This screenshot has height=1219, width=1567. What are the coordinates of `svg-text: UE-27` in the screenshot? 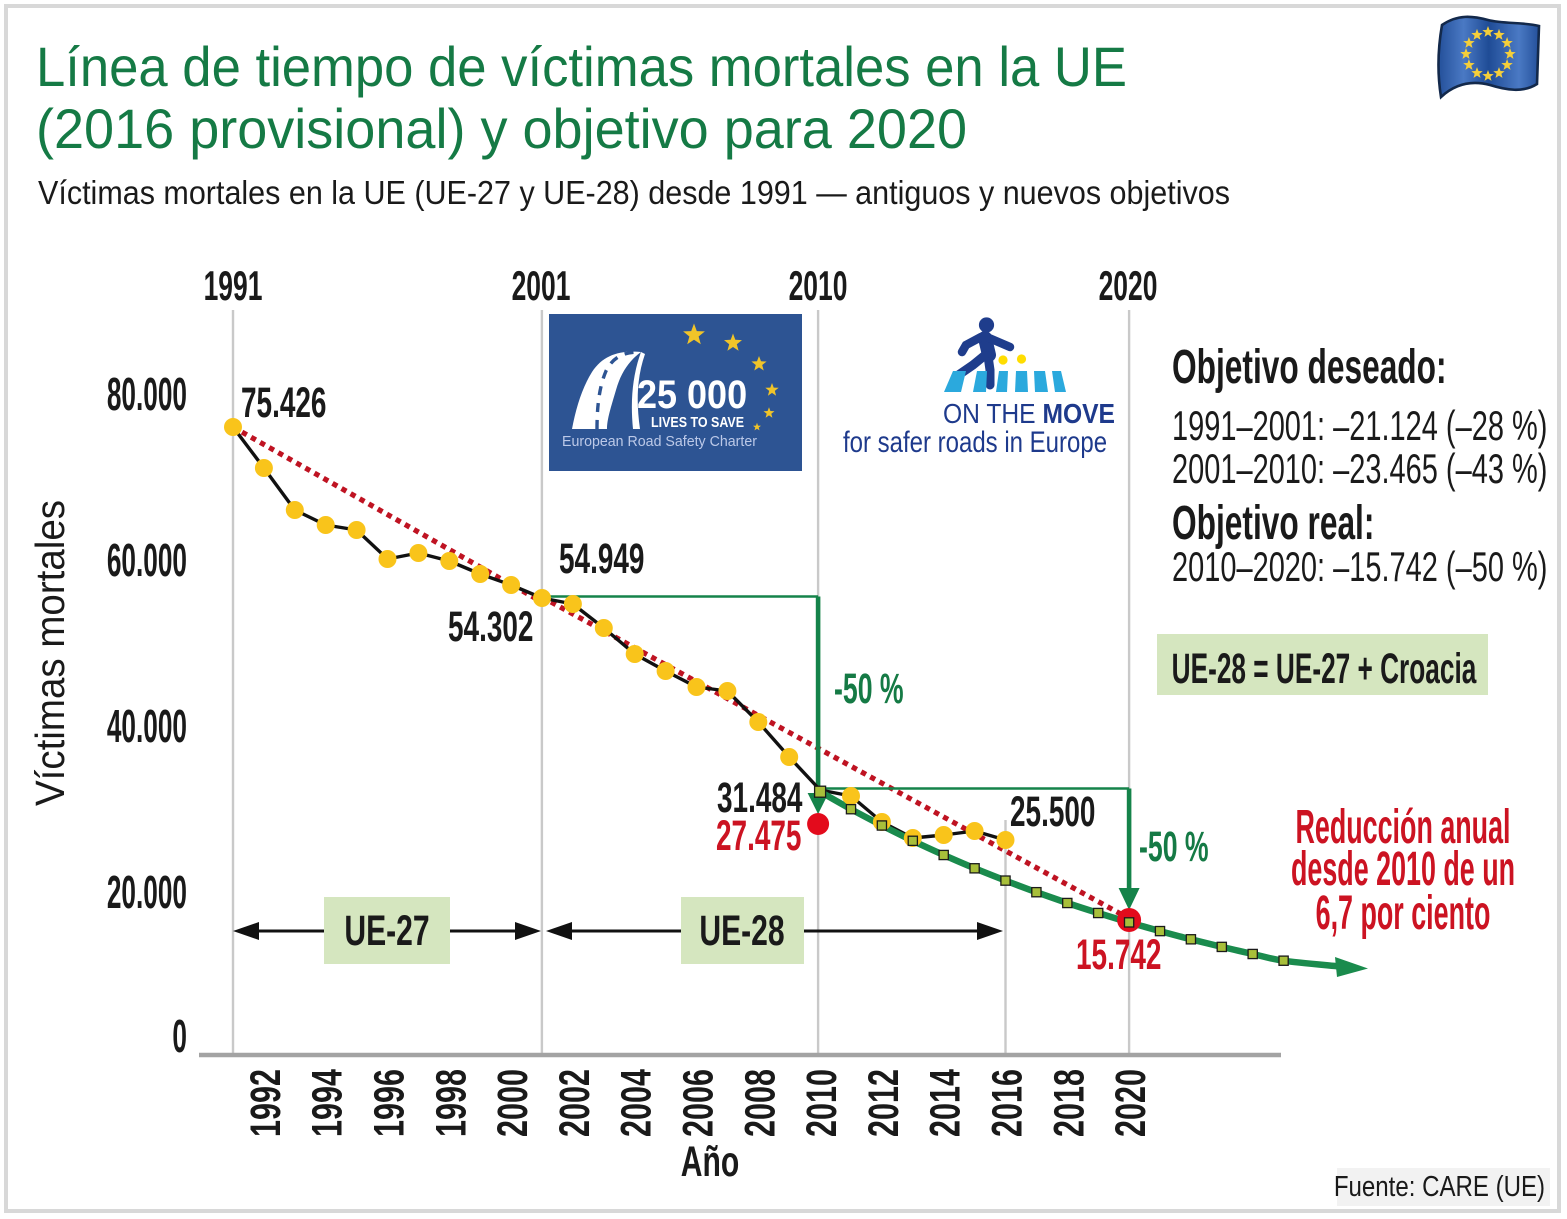 It's located at (386, 930).